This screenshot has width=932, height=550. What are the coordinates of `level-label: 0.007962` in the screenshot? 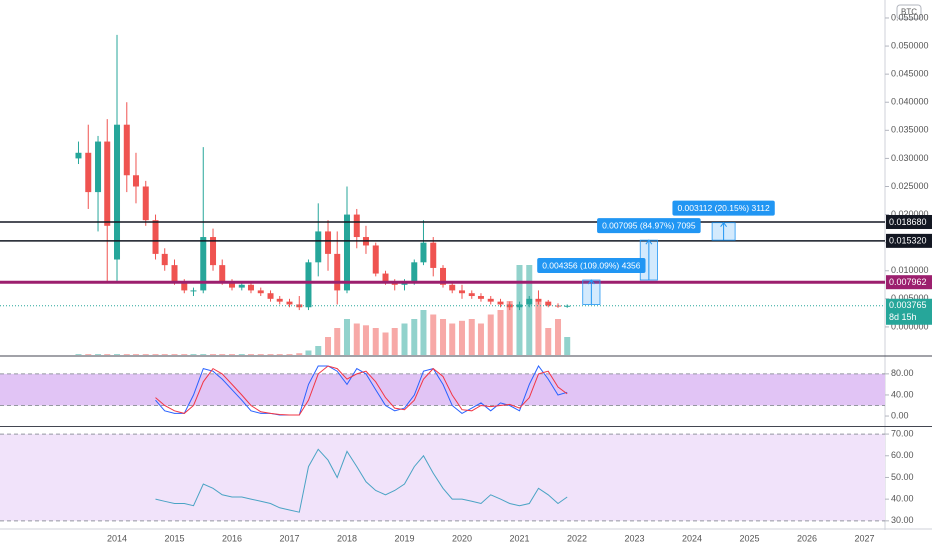 It's located at (908, 282).